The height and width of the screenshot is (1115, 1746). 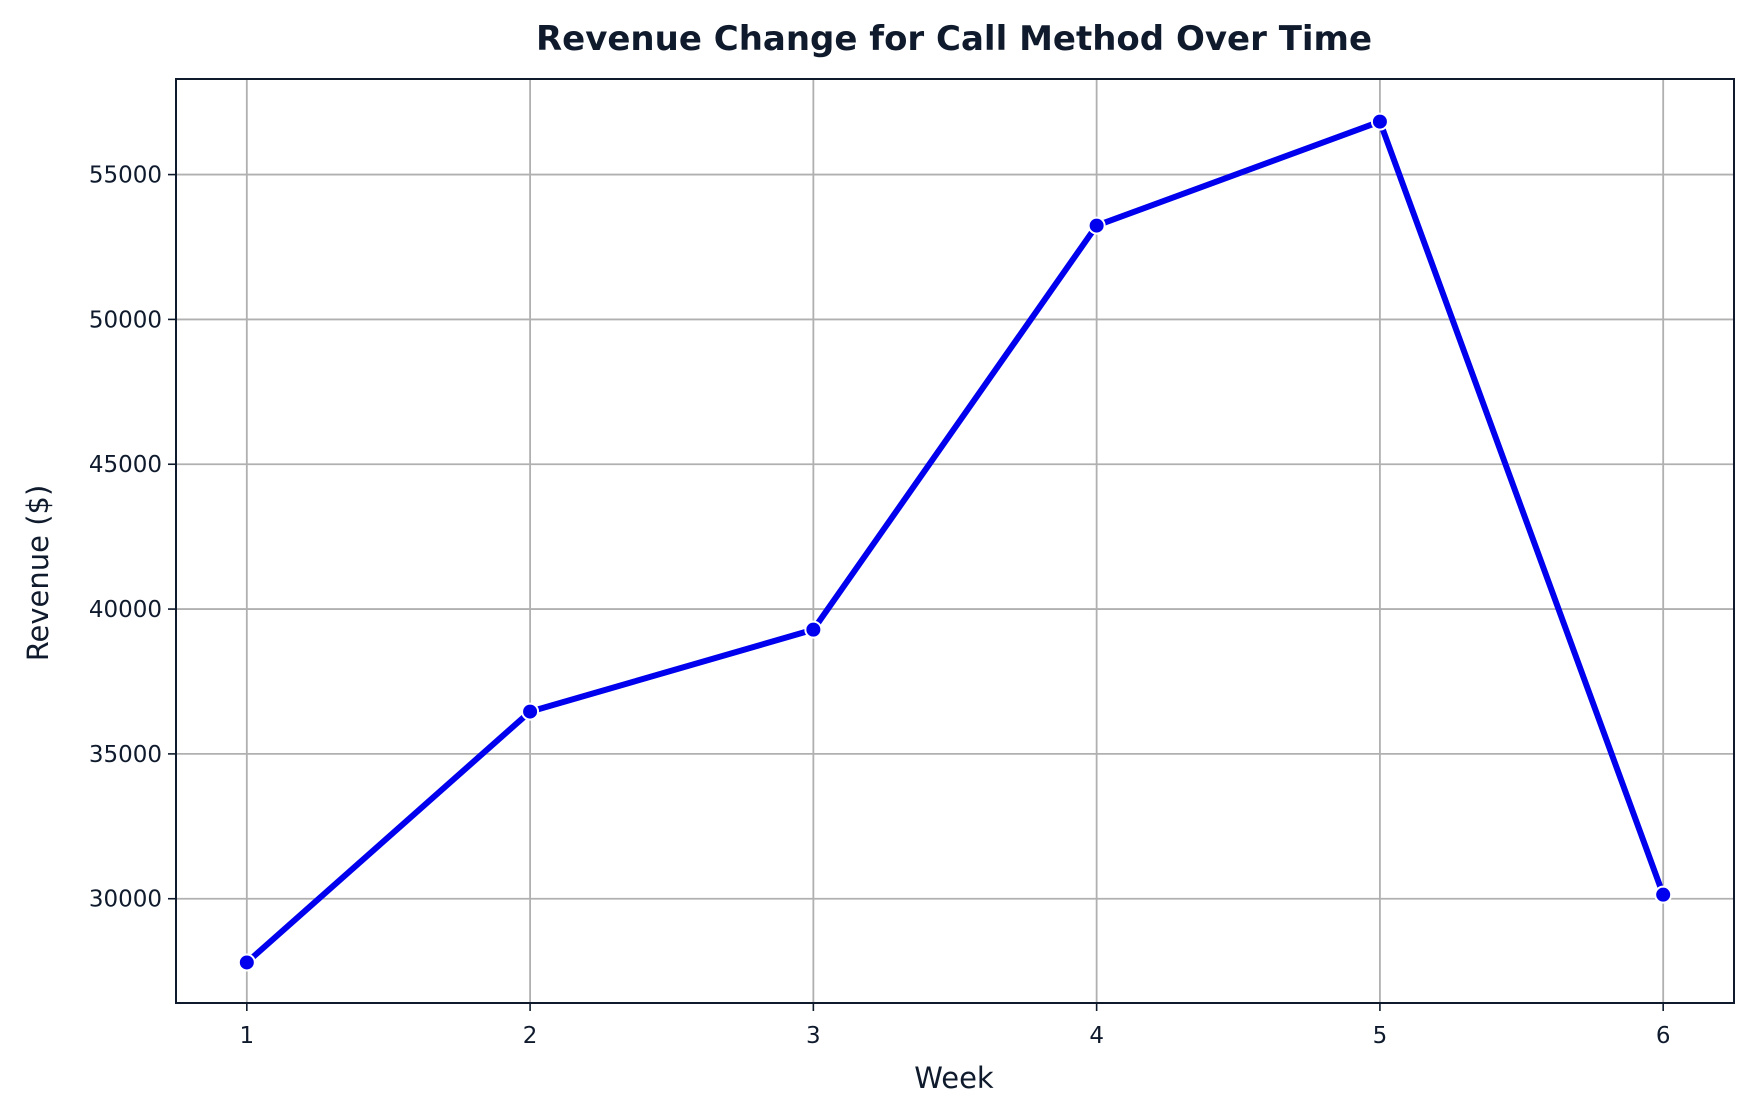 What do you see at coordinates (38, 573) in the screenshot?
I see `y-axis-label: Revenue ($)` at bounding box center [38, 573].